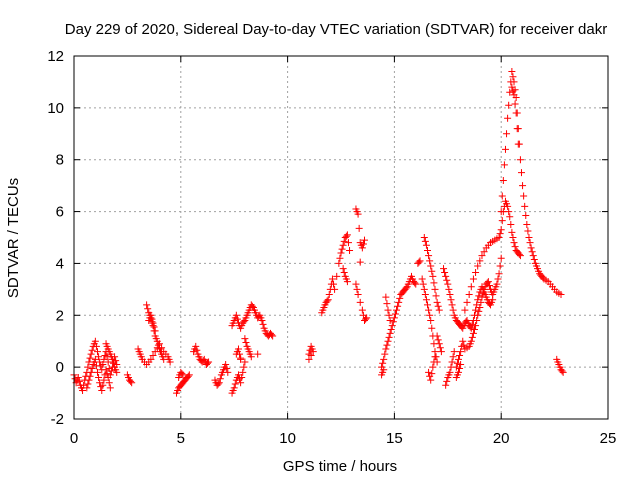 The width and height of the screenshot is (640, 480). What do you see at coordinates (60, 315) in the screenshot?
I see `y-tick-label: 2` at bounding box center [60, 315].